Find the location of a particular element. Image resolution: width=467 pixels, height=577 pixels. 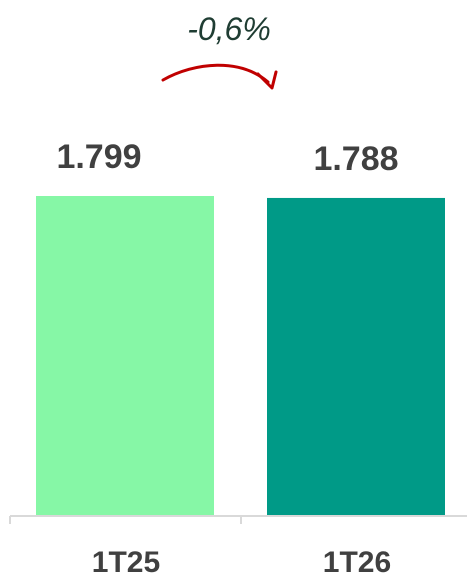

tick-label-1t25: 1T25 is located at coordinates (126, 561).